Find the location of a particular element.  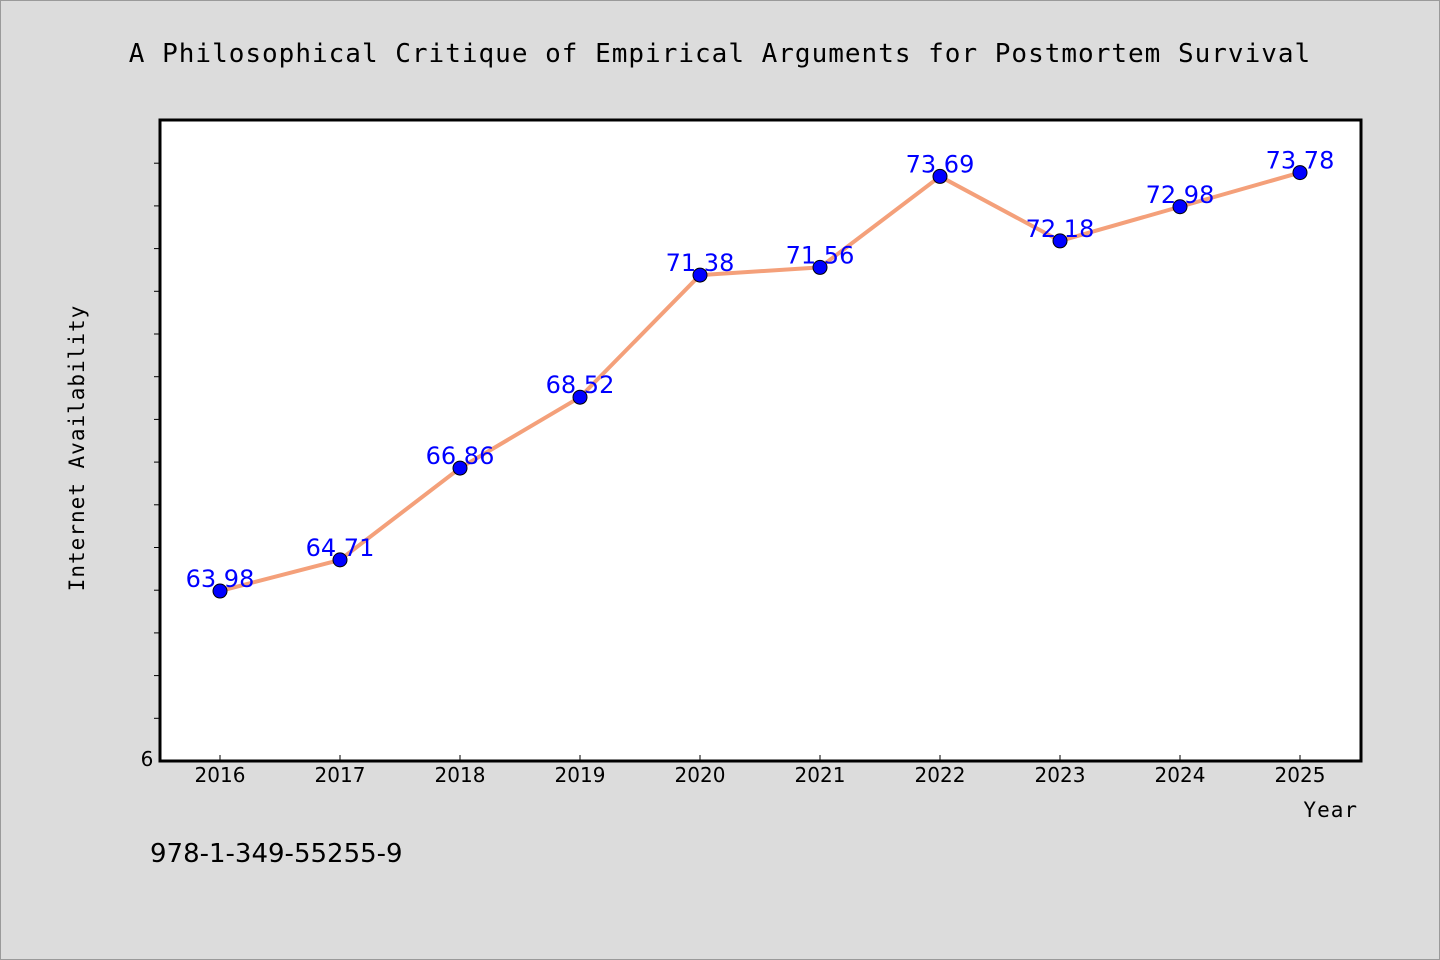

x-axis-ticks: 2016 2017 2018 2019 2020 2021 2022 2023 2024 2025 is located at coordinates (760, 771).